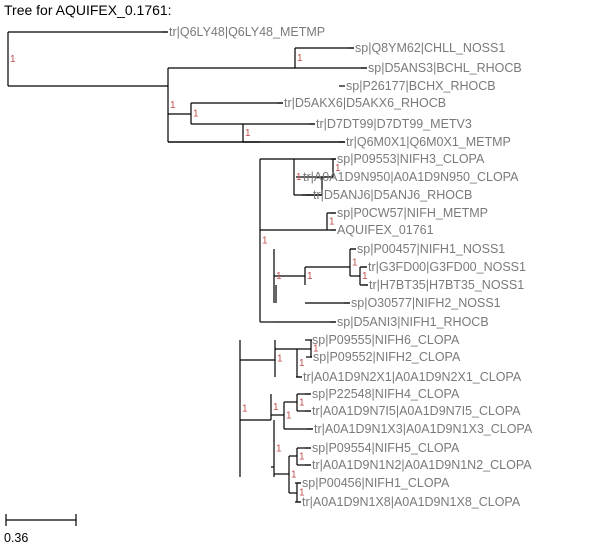 The image size is (601, 548). Describe the element at coordinates (445, 68) in the screenshot. I see `leaf-label: sp|D5ANS3|BCHL_RHOCB` at that location.